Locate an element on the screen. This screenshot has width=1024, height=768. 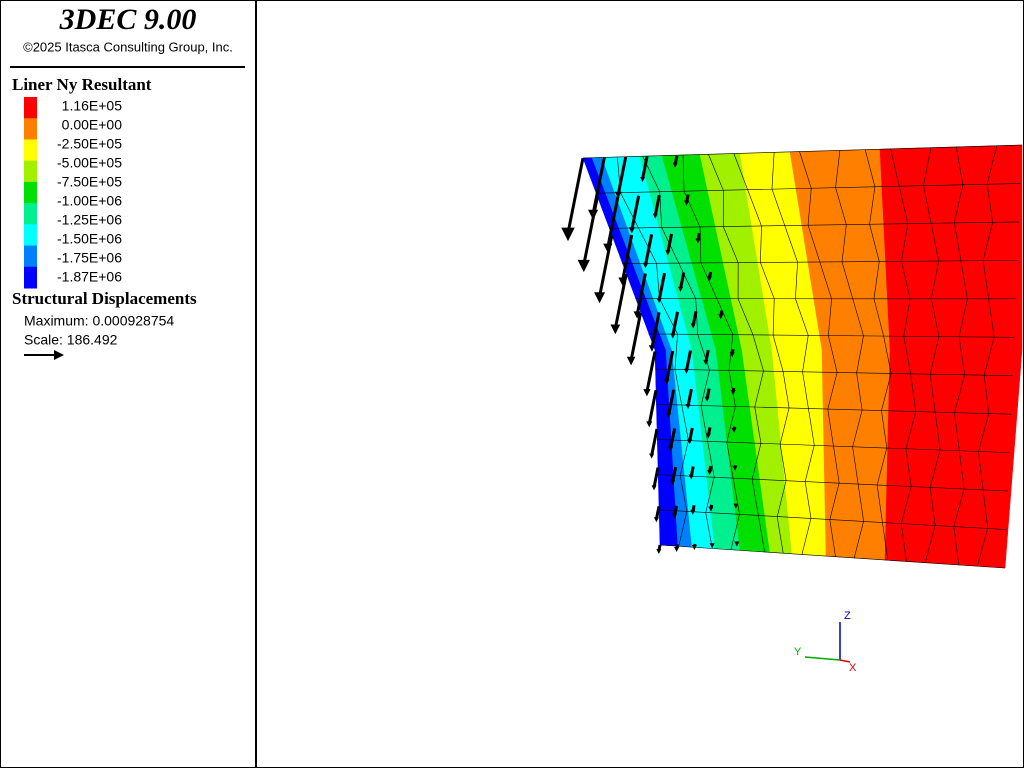
displacement-title: Structural Displacements is located at coordinates (104, 298).